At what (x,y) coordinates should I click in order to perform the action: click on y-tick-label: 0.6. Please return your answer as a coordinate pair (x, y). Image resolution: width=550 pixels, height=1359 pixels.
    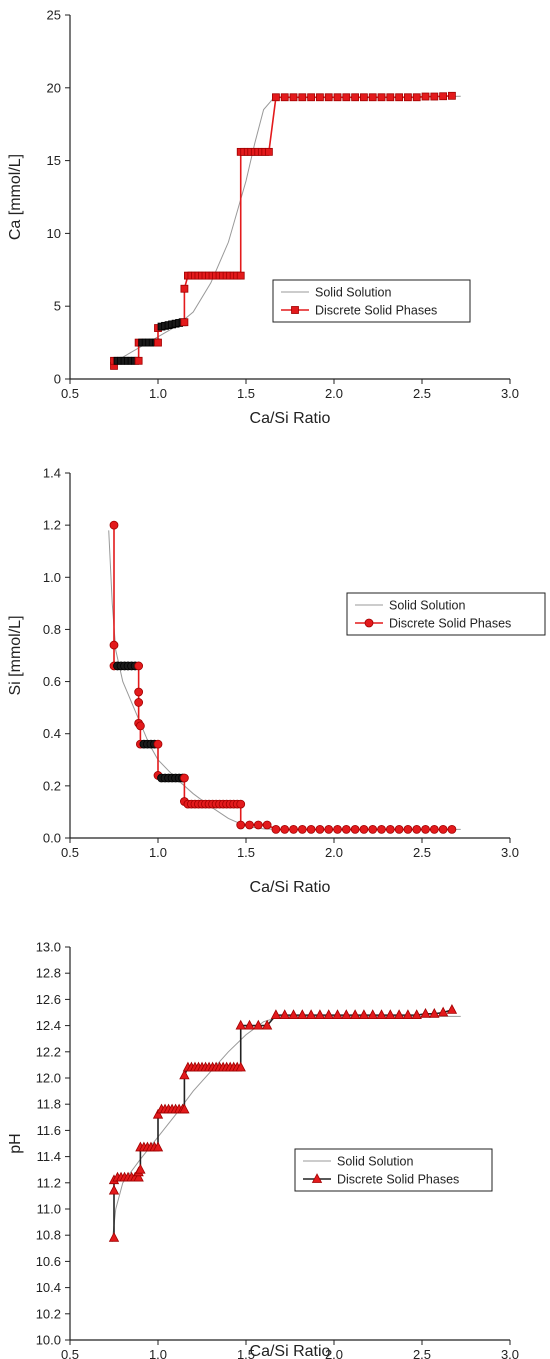
    Looking at the image, I should click on (52, 681).